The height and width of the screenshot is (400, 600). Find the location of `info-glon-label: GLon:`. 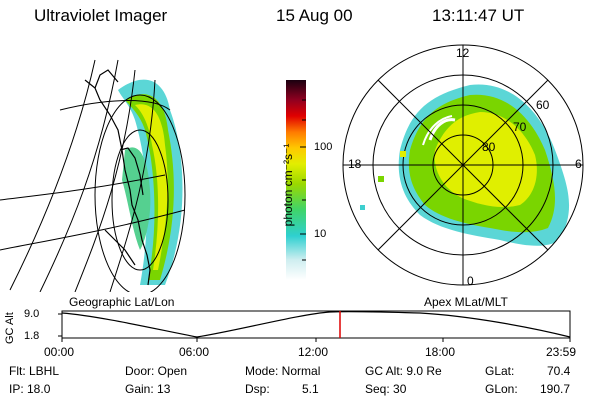

info-glon-label: GLon: is located at coordinates (501, 389).